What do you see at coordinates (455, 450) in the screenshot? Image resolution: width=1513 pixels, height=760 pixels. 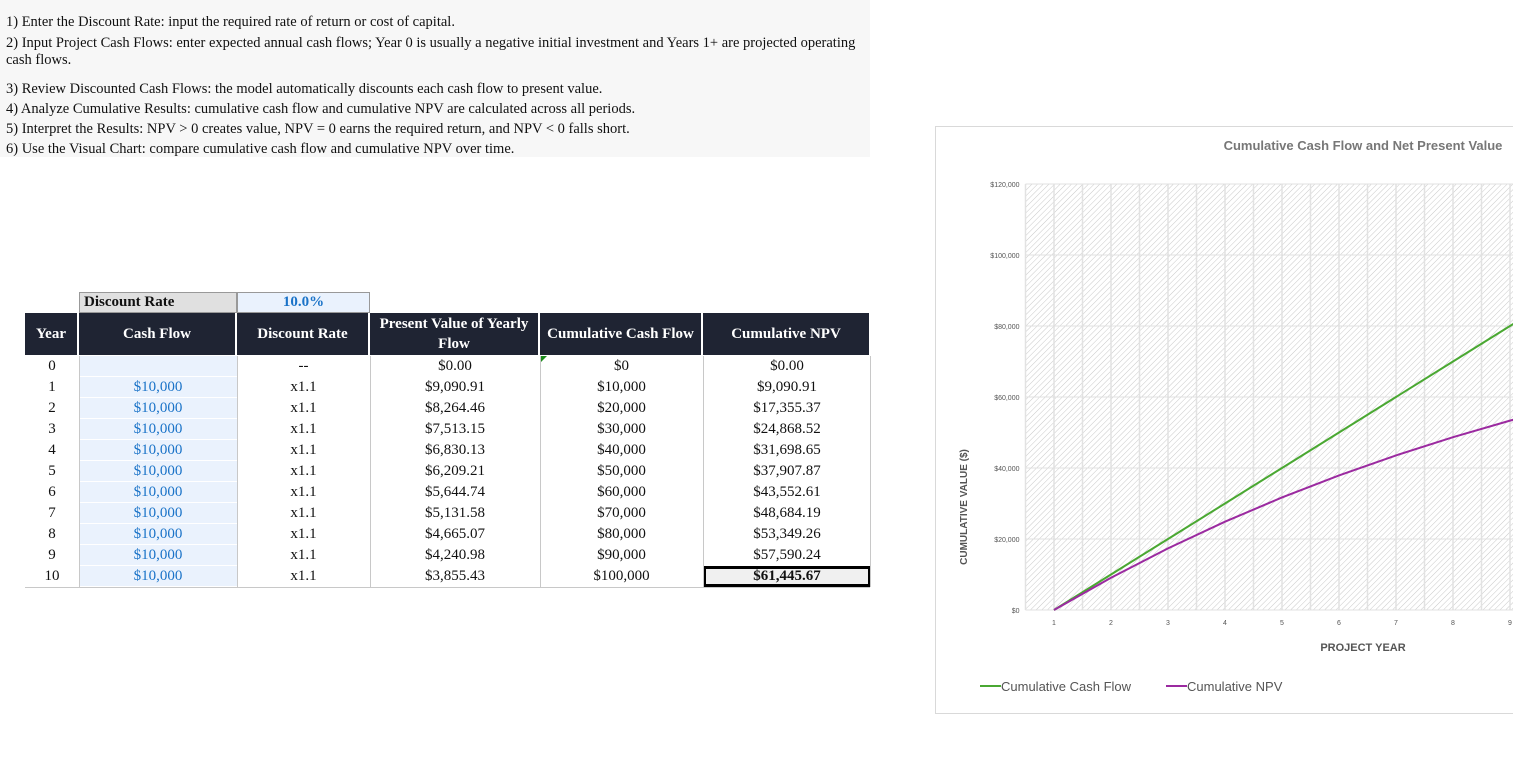 I see `cell-present-value: $6,830.13` at bounding box center [455, 450].